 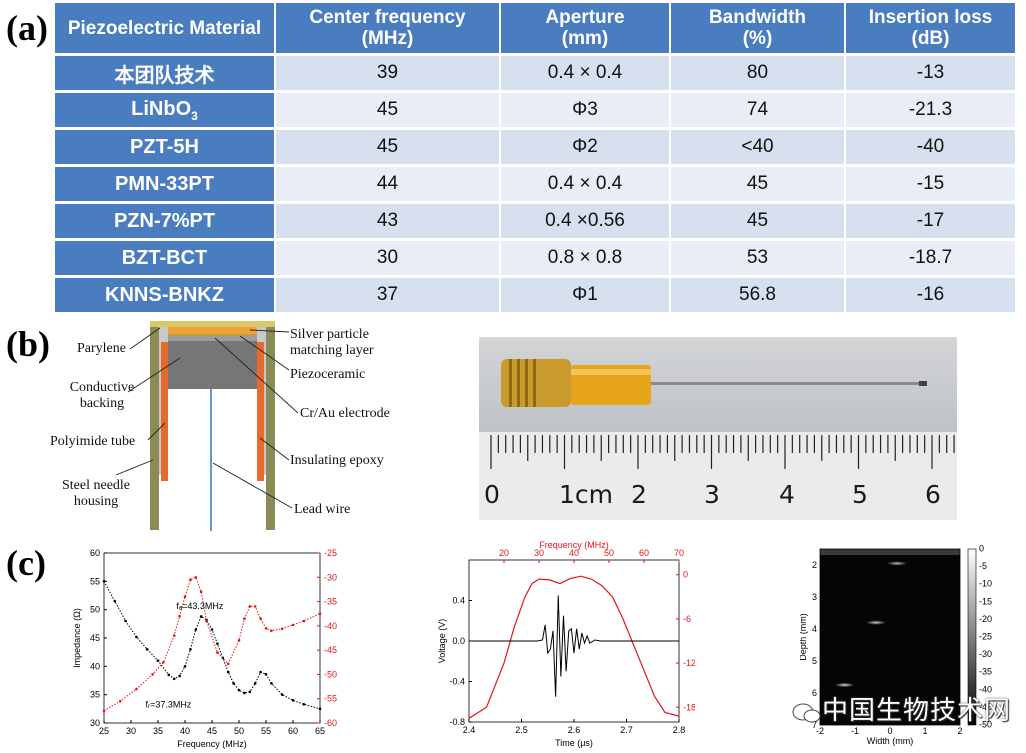 I want to click on cell-frequency: 43, so click(x=388, y=221).